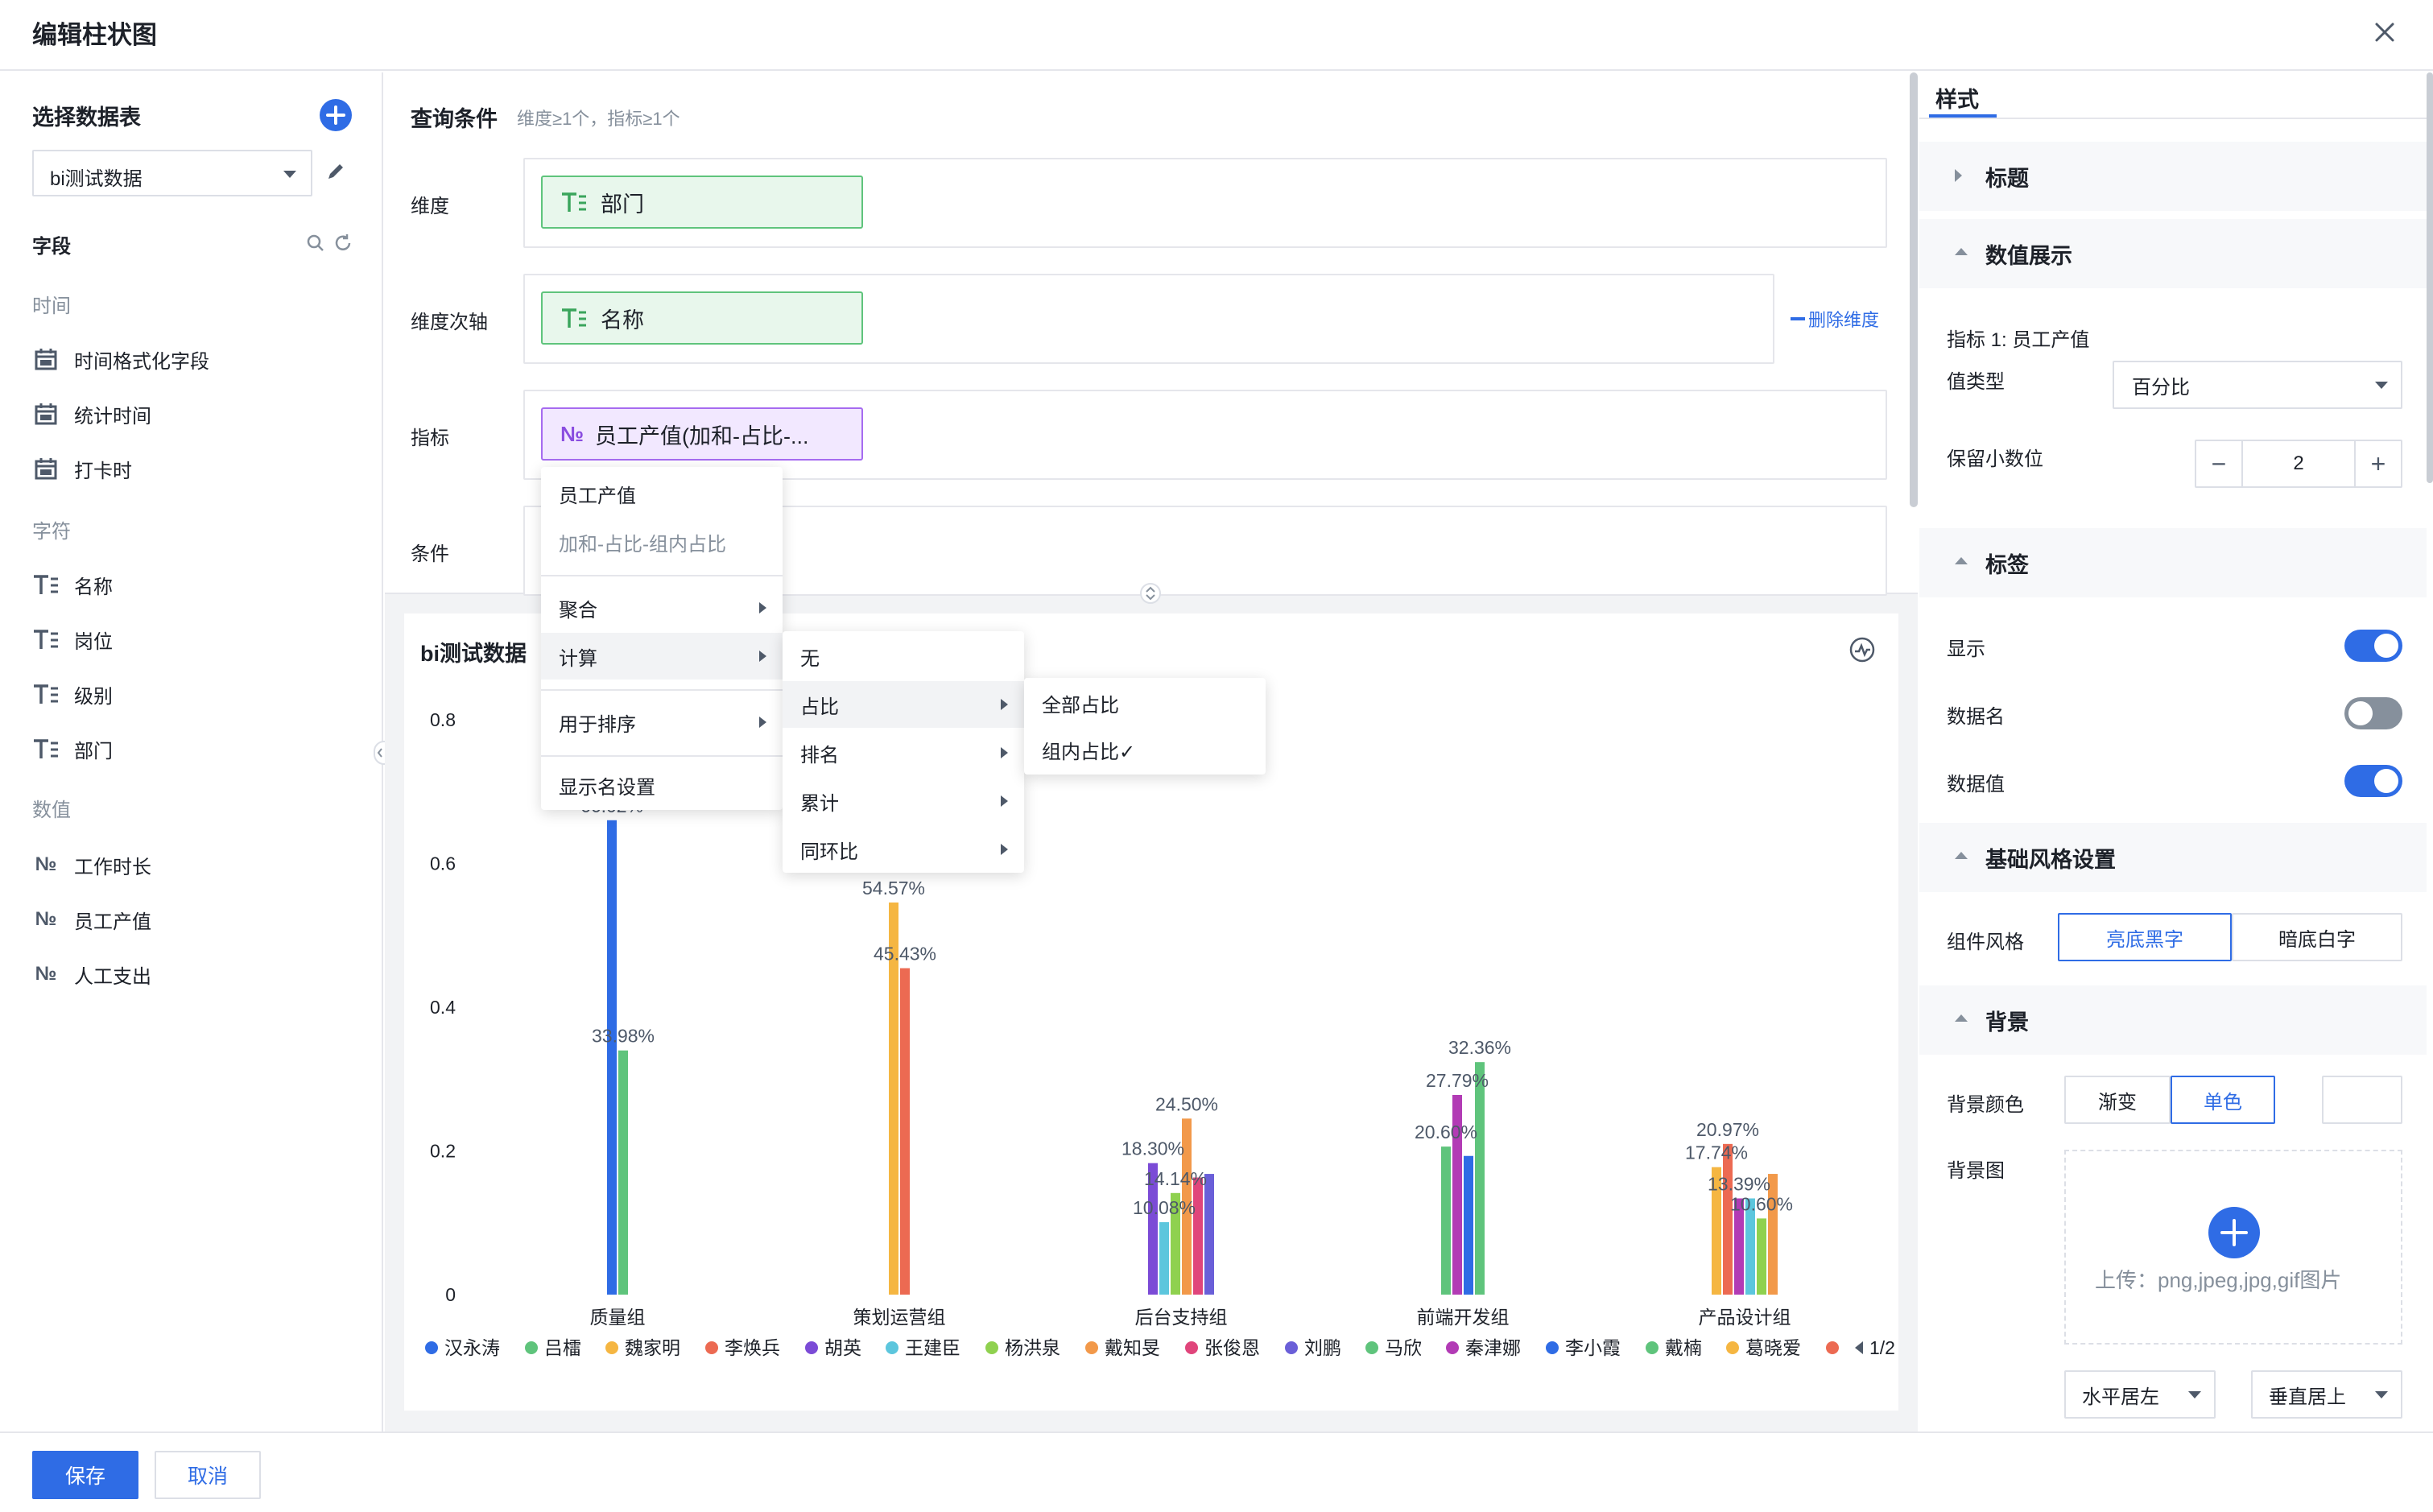 The image size is (2433, 1512). Describe the element at coordinates (1216, 1472) in the screenshot. I see `dialog-footer` at that location.